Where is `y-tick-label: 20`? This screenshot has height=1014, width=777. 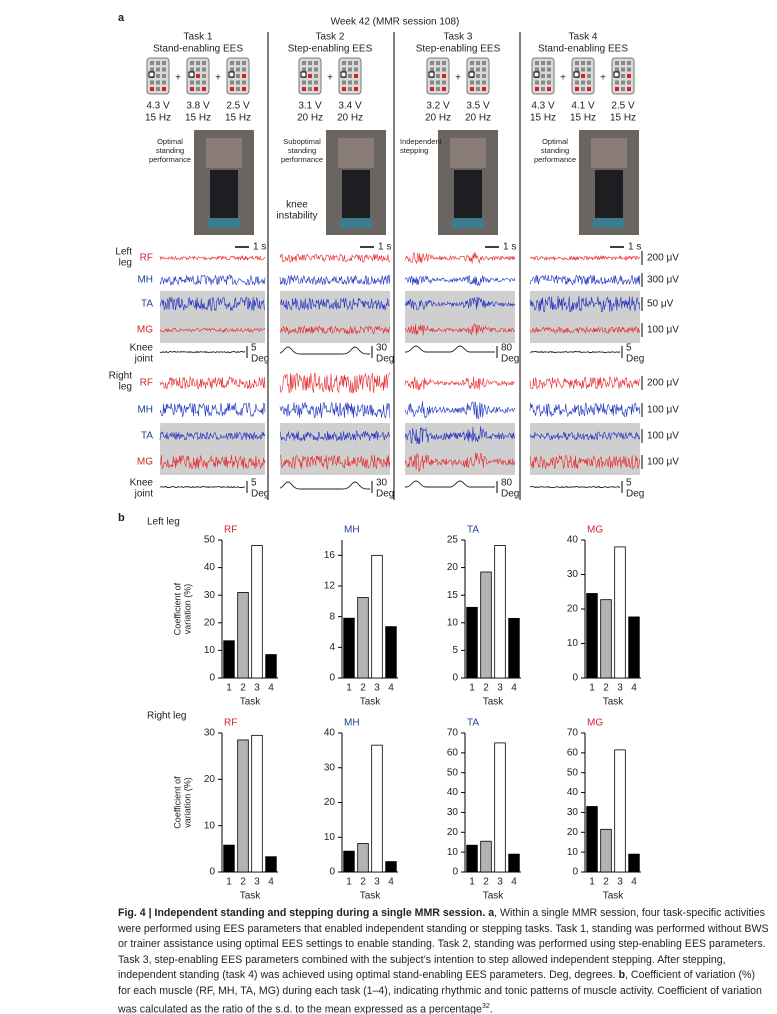
y-tick-label: 20 is located at coordinates (453, 832).